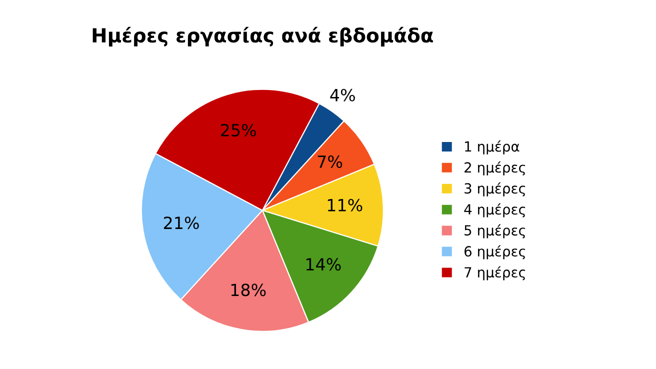 The width and height of the screenshot is (656, 369). What do you see at coordinates (323, 264) in the screenshot?
I see `data-label: 14%` at bounding box center [323, 264].